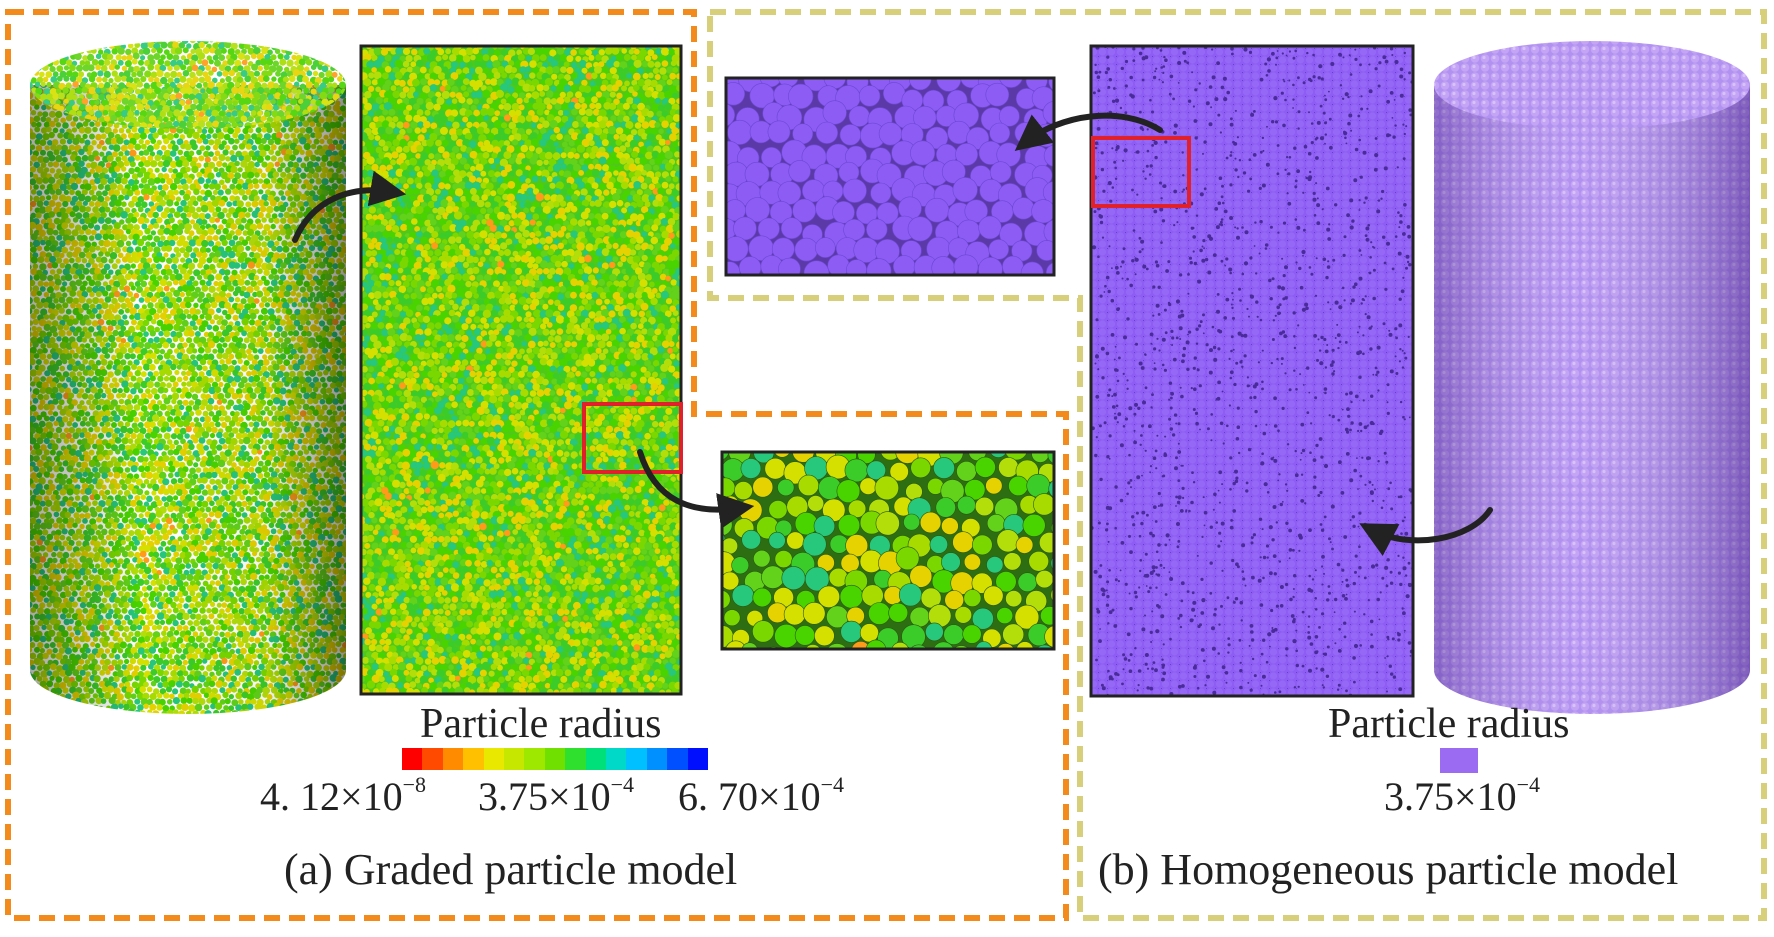 This screenshot has width=1774, height=937. What do you see at coordinates (343, 796) in the screenshot?
I see `panel-a-tick-min: 4. 12×10−8` at bounding box center [343, 796].